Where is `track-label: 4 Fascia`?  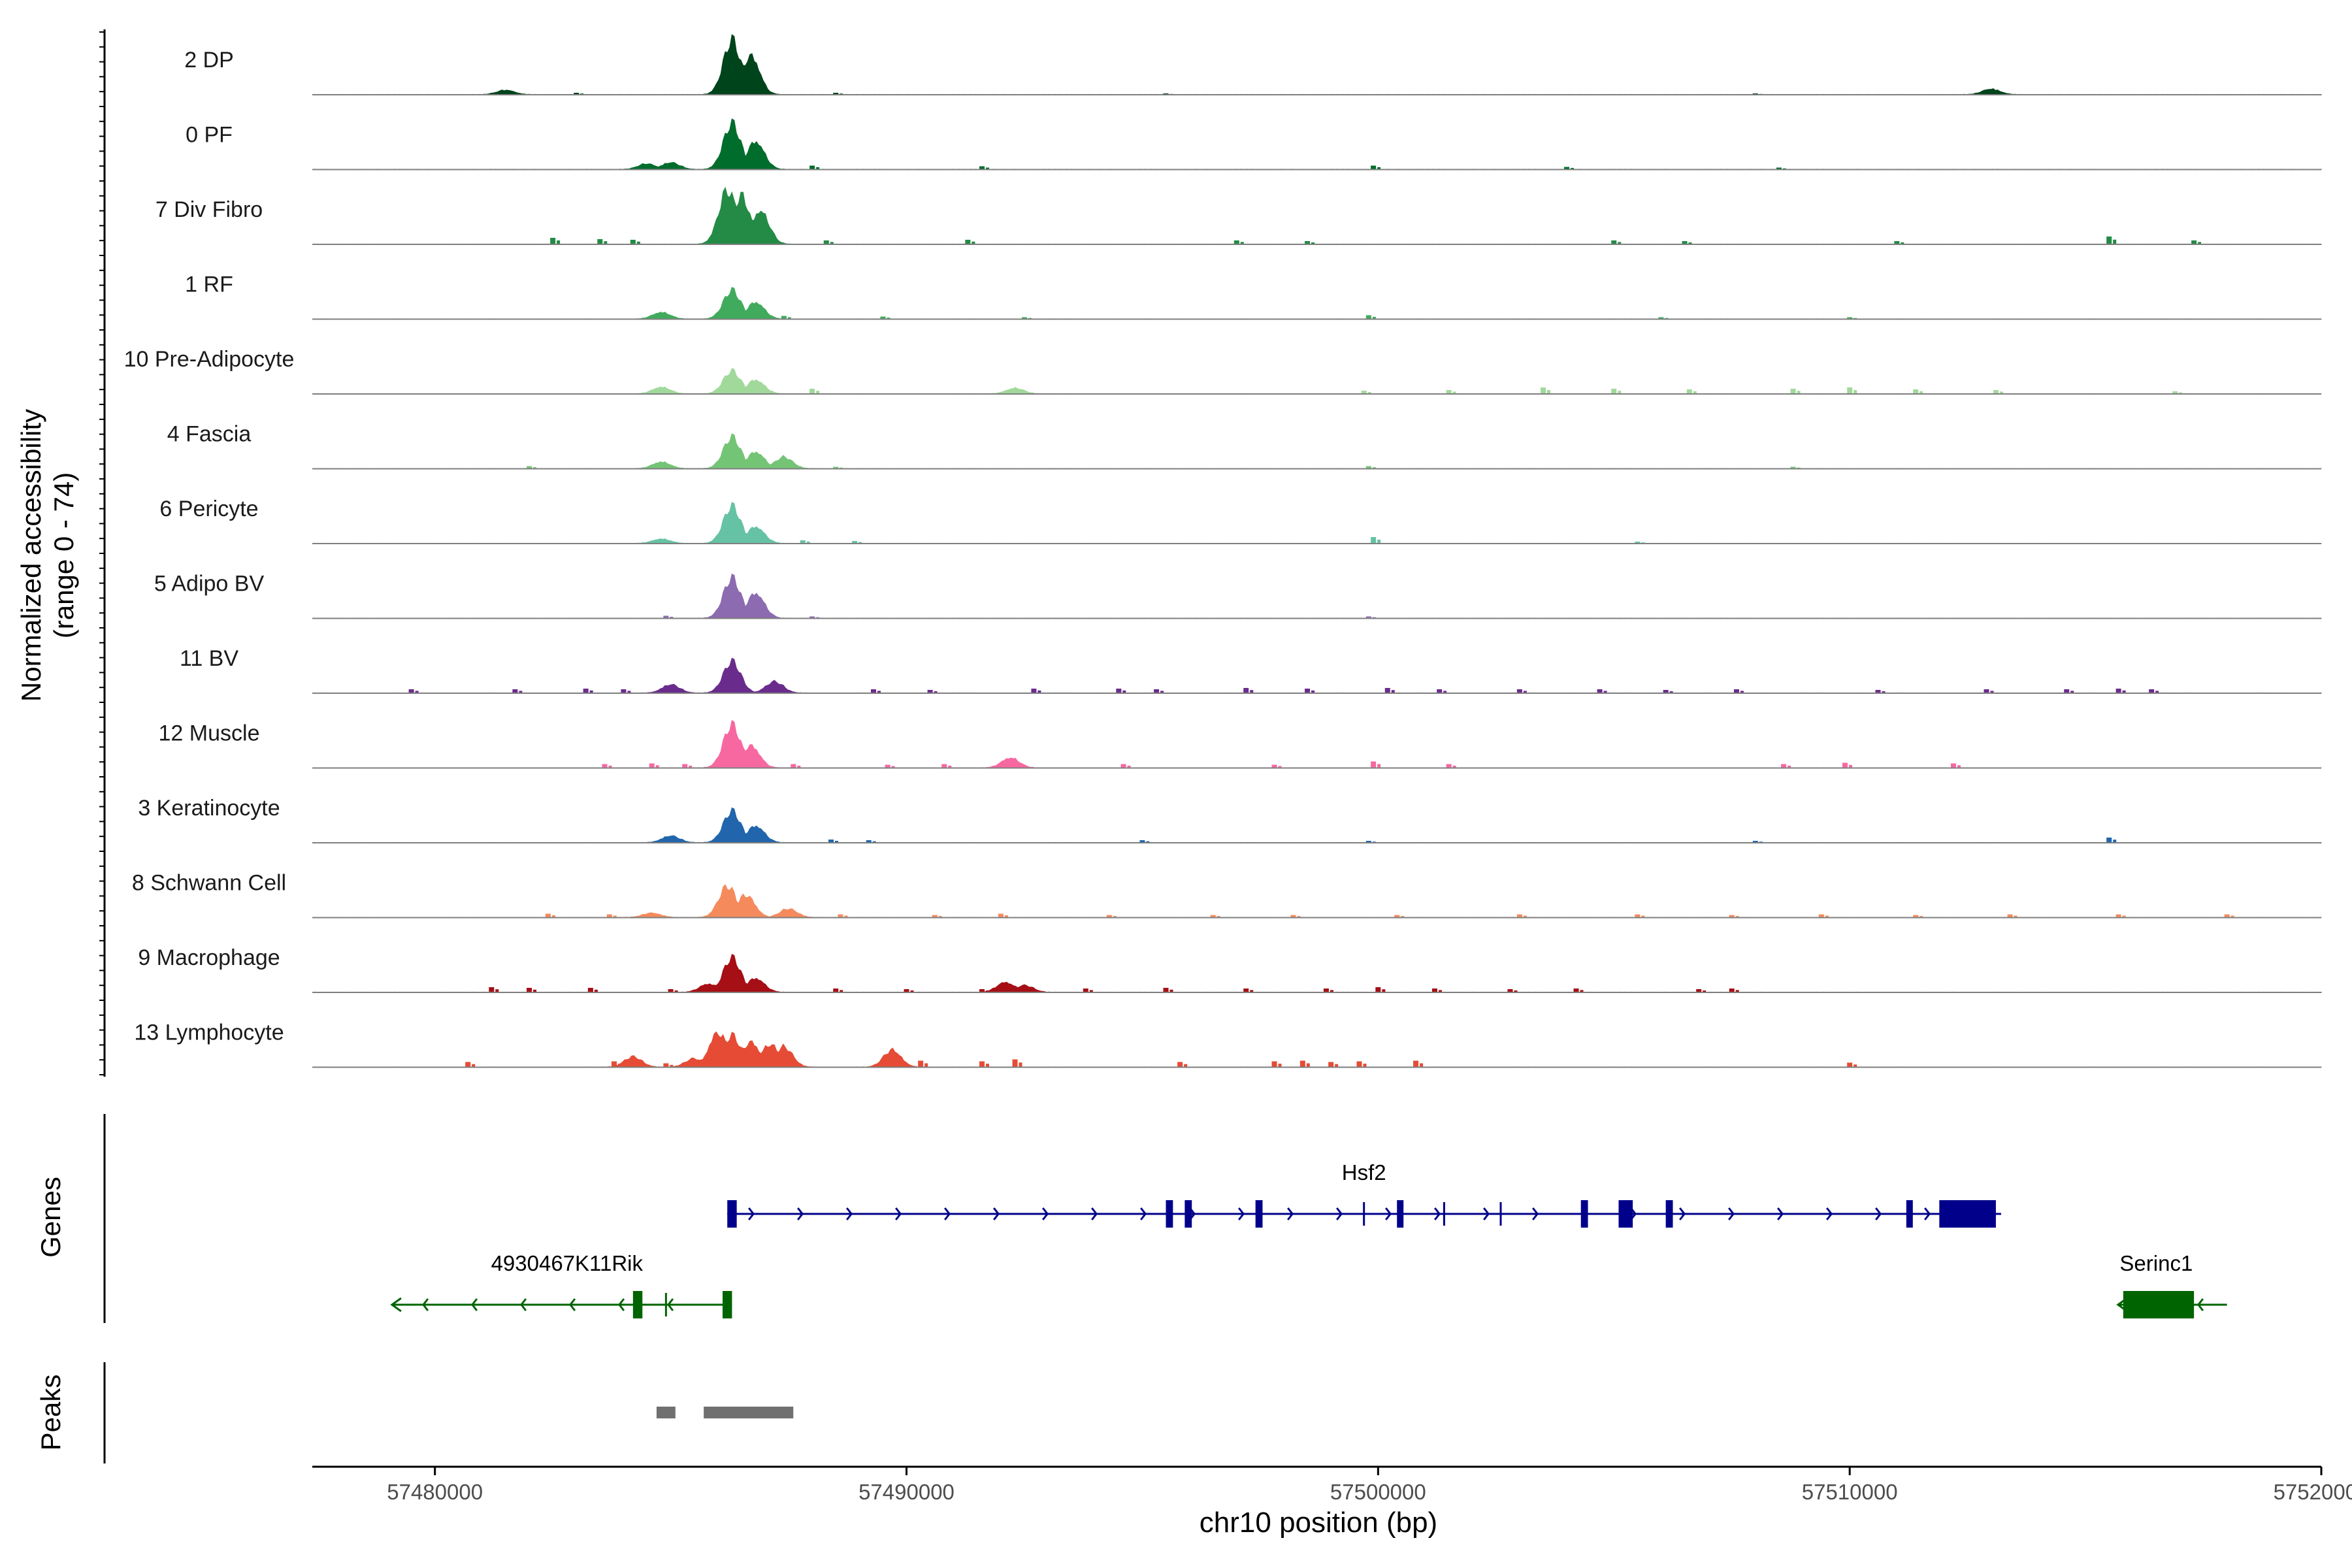 track-label: 4 Fascia is located at coordinates (209, 434).